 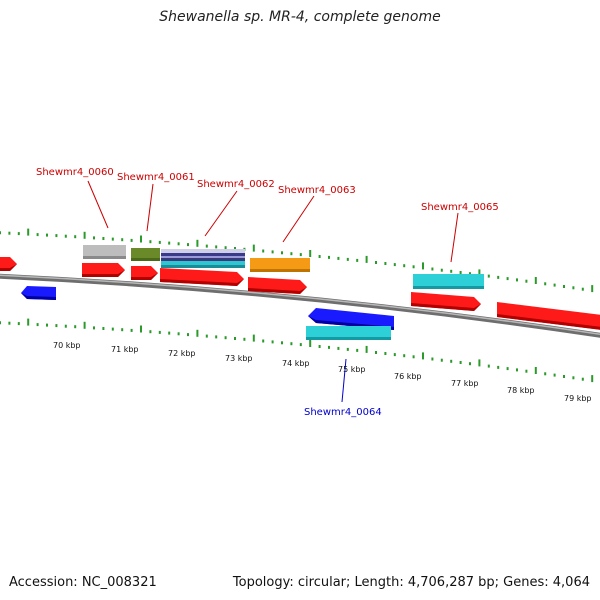 I want to click on scale-label: 78 kbp, so click(x=521, y=390).